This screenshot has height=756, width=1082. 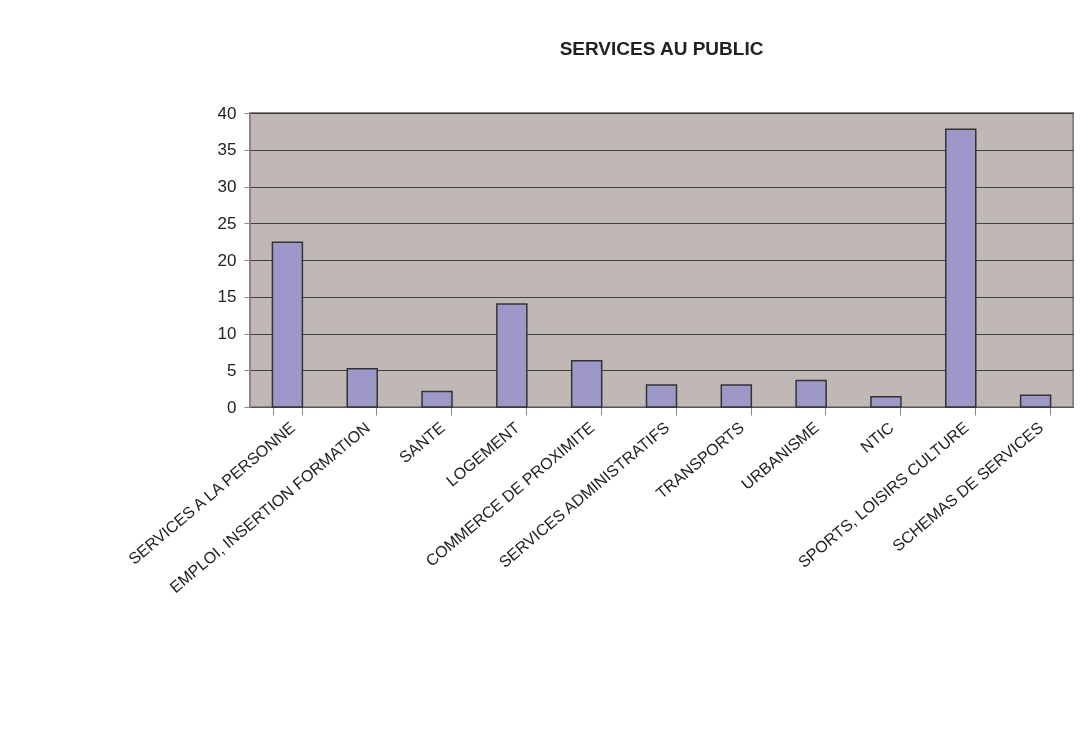 I want to click on y-tick-label: 25, so click(x=227, y=223).